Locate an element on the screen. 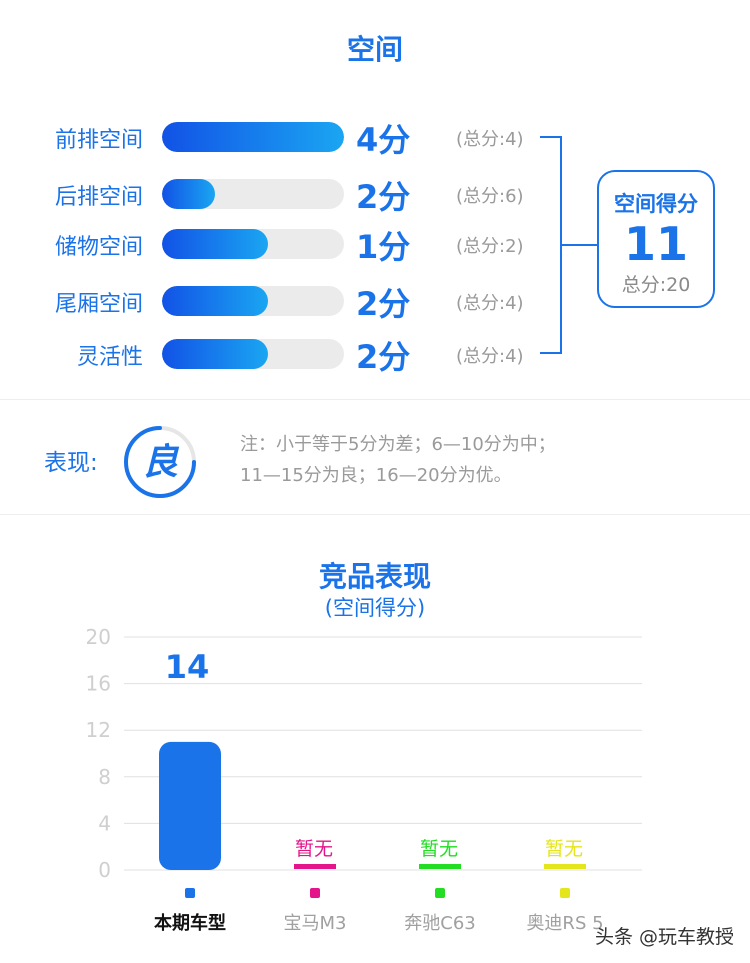  y-tick-label: 8 is located at coordinates (104, 777).